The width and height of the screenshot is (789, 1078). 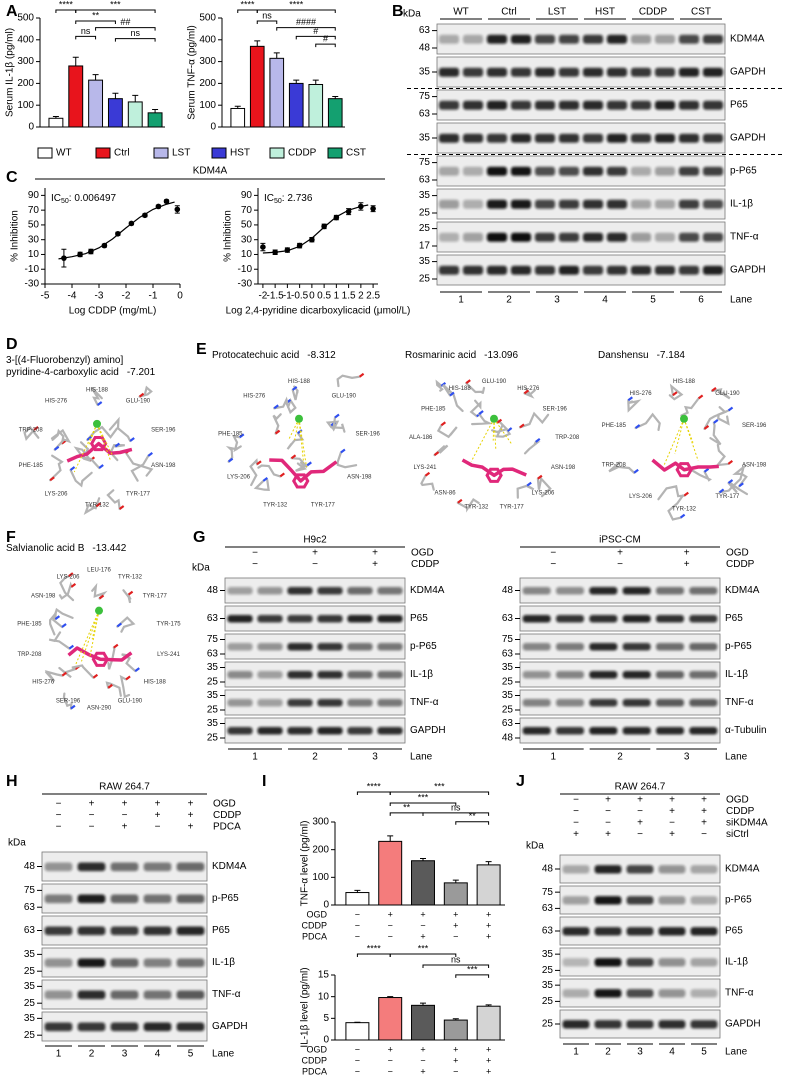 What do you see at coordinates (741, 300) in the screenshot?
I see `lane-label: Lane` at bounding box center [741, 300].